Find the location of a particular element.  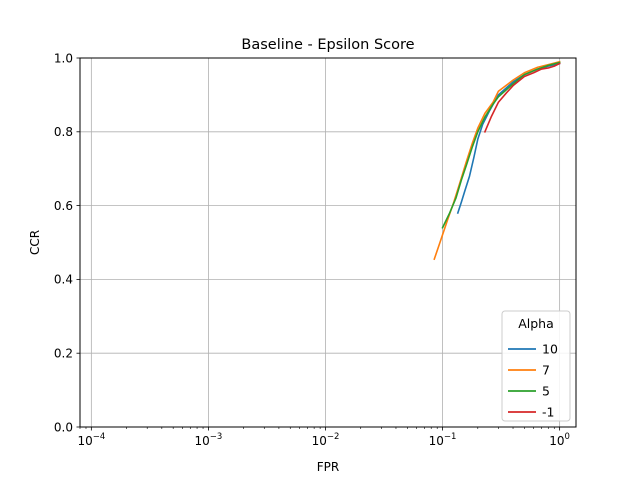

legend-label-1: 7 is located at coordinates (546, 370).